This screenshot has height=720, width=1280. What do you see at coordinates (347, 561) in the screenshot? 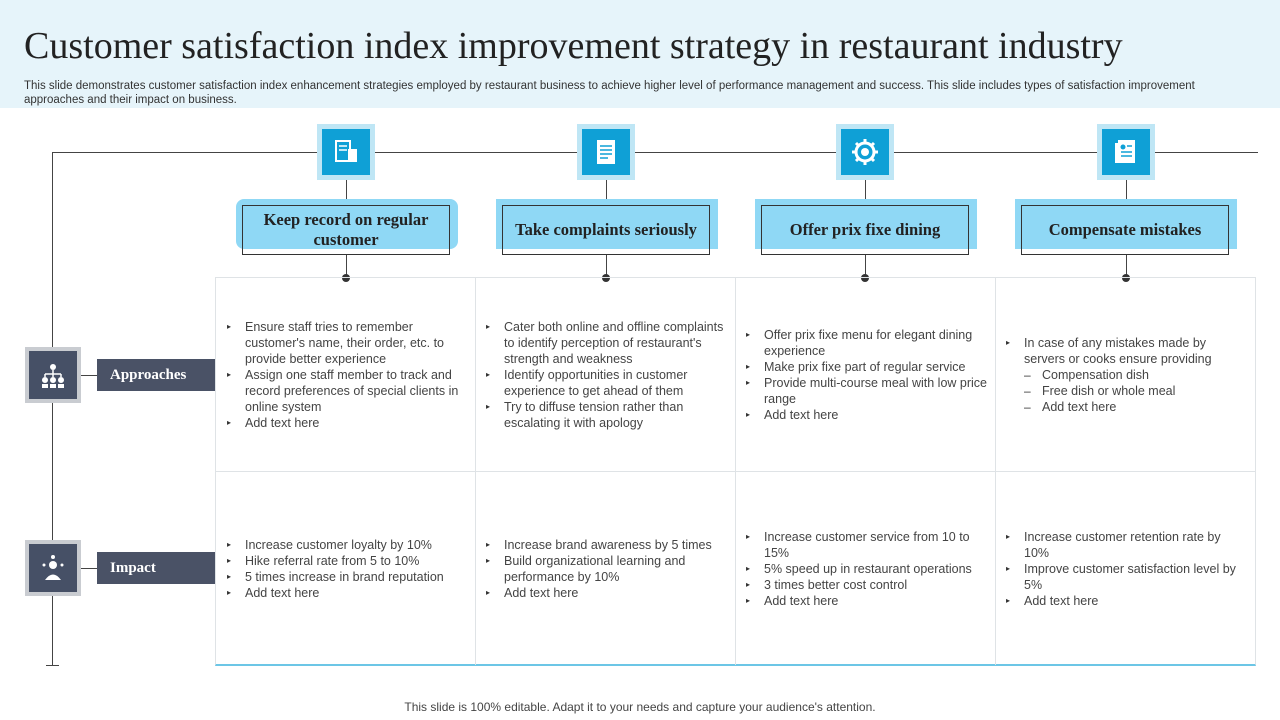
I see `list-item: Hike referral rate from 5 to 10%` at bounding box center [347, 561].